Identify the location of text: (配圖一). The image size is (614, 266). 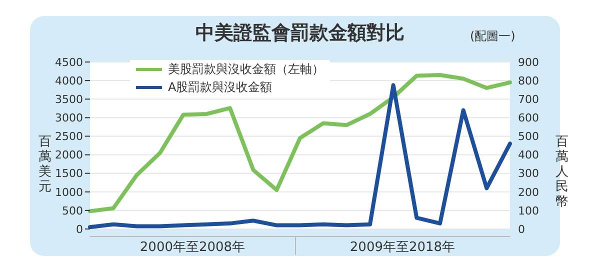
(493, 36).